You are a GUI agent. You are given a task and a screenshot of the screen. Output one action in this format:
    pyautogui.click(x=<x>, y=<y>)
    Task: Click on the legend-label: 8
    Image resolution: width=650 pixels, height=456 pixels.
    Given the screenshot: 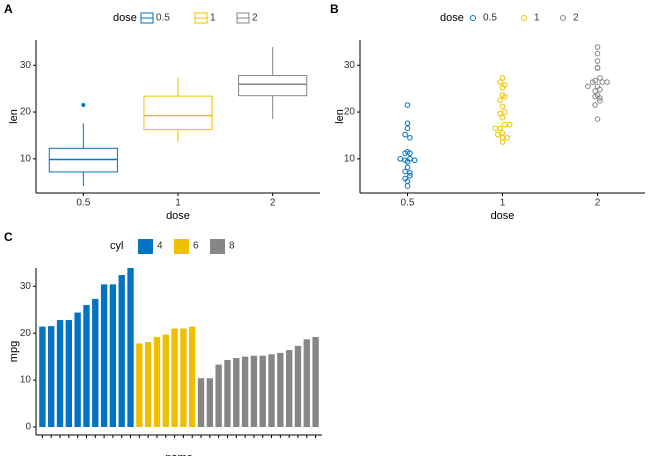 What is the action you would take?
    pyautogui.click(x=232, y=246)
    